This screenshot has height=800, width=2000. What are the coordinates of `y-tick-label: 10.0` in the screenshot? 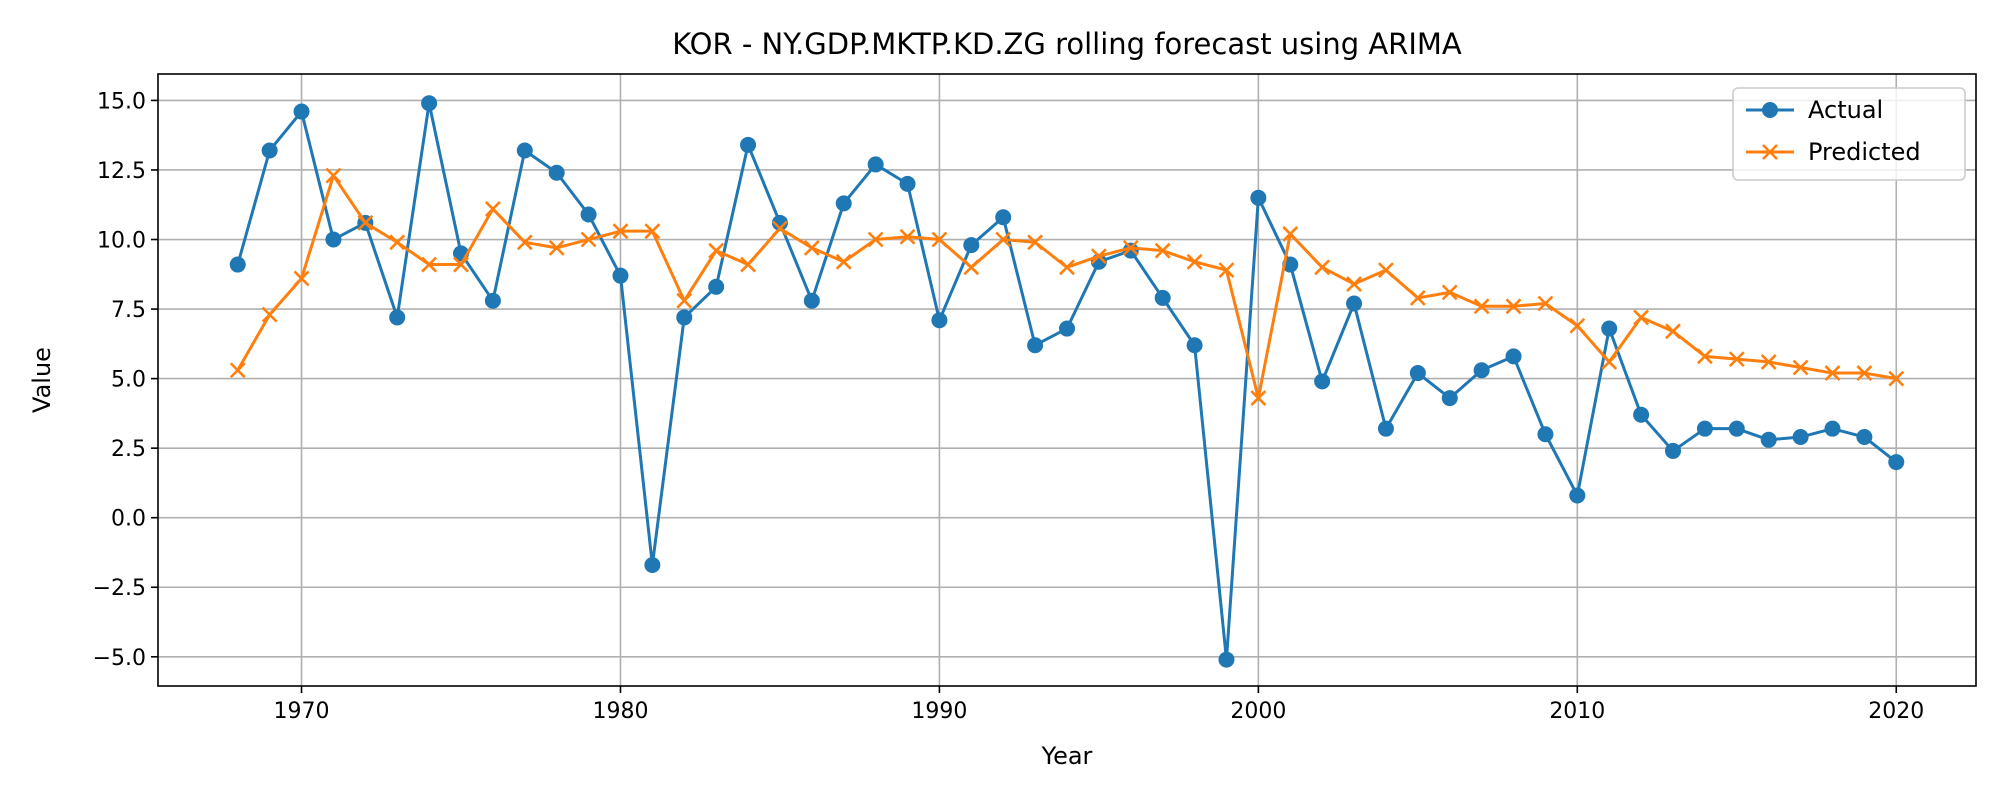 It's located at (121, 241).